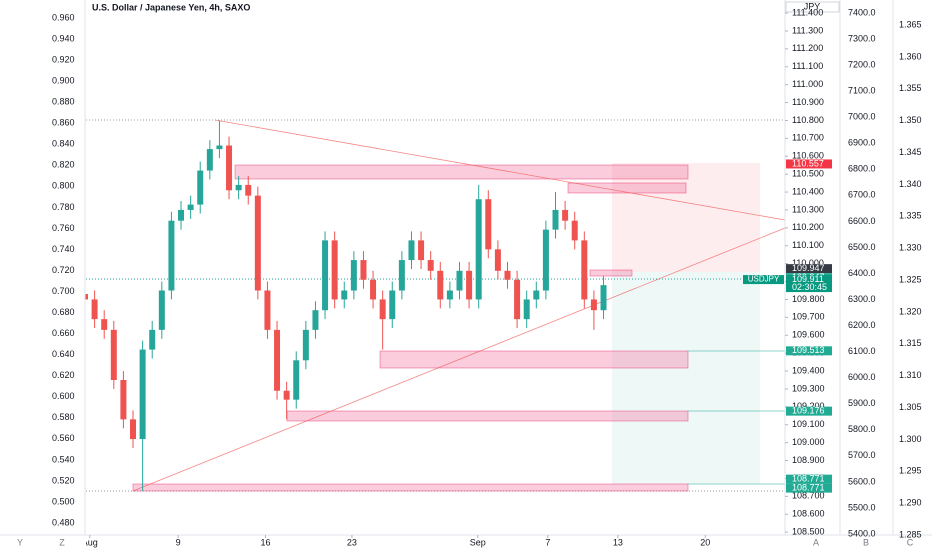 This screenshot has width=932, height=550. Describe the element at coordinates (862, 429) in the screenshot. I see `axis-label: 5800.0` at that location.